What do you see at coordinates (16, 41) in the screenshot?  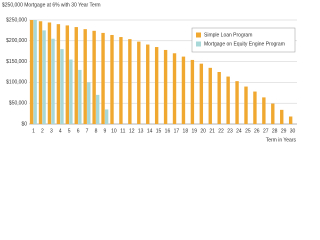 I see `y-tick-label: $200,000` at bounding box center [16, 41].